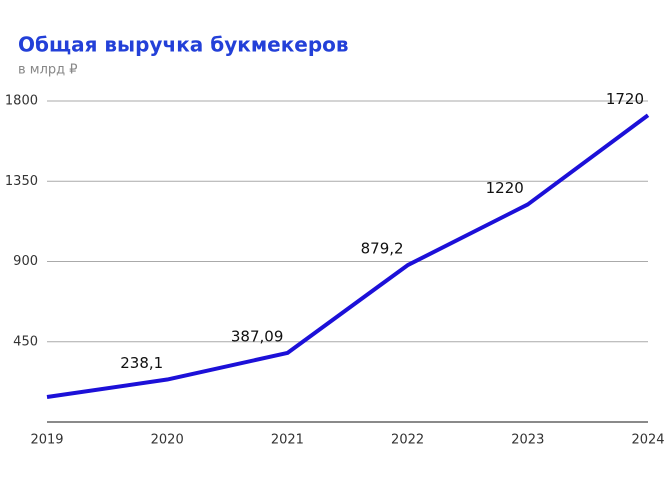 The width and height of the screenshot is (669, 478). I want to click on y-tick-label: 450, so click(25, 341).